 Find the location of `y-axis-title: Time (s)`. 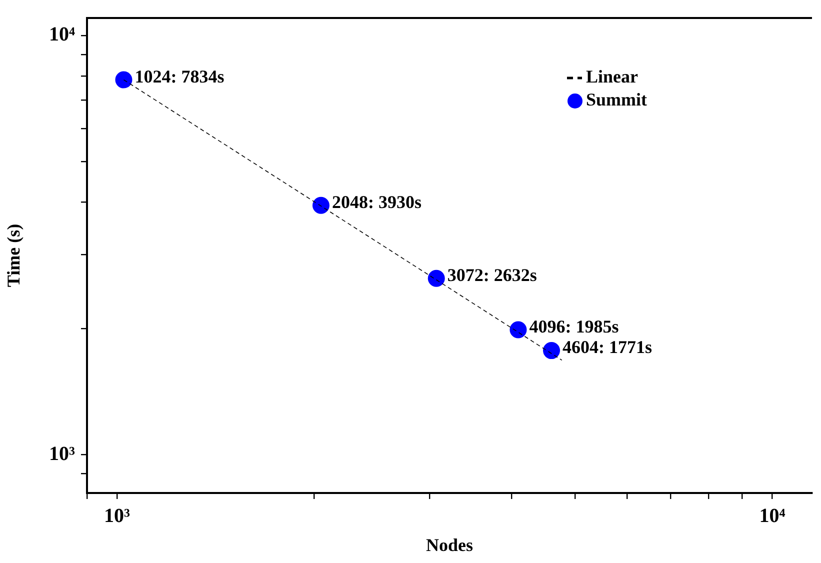

y-axis-title: Time (s) is located at coordinates (13, 256).